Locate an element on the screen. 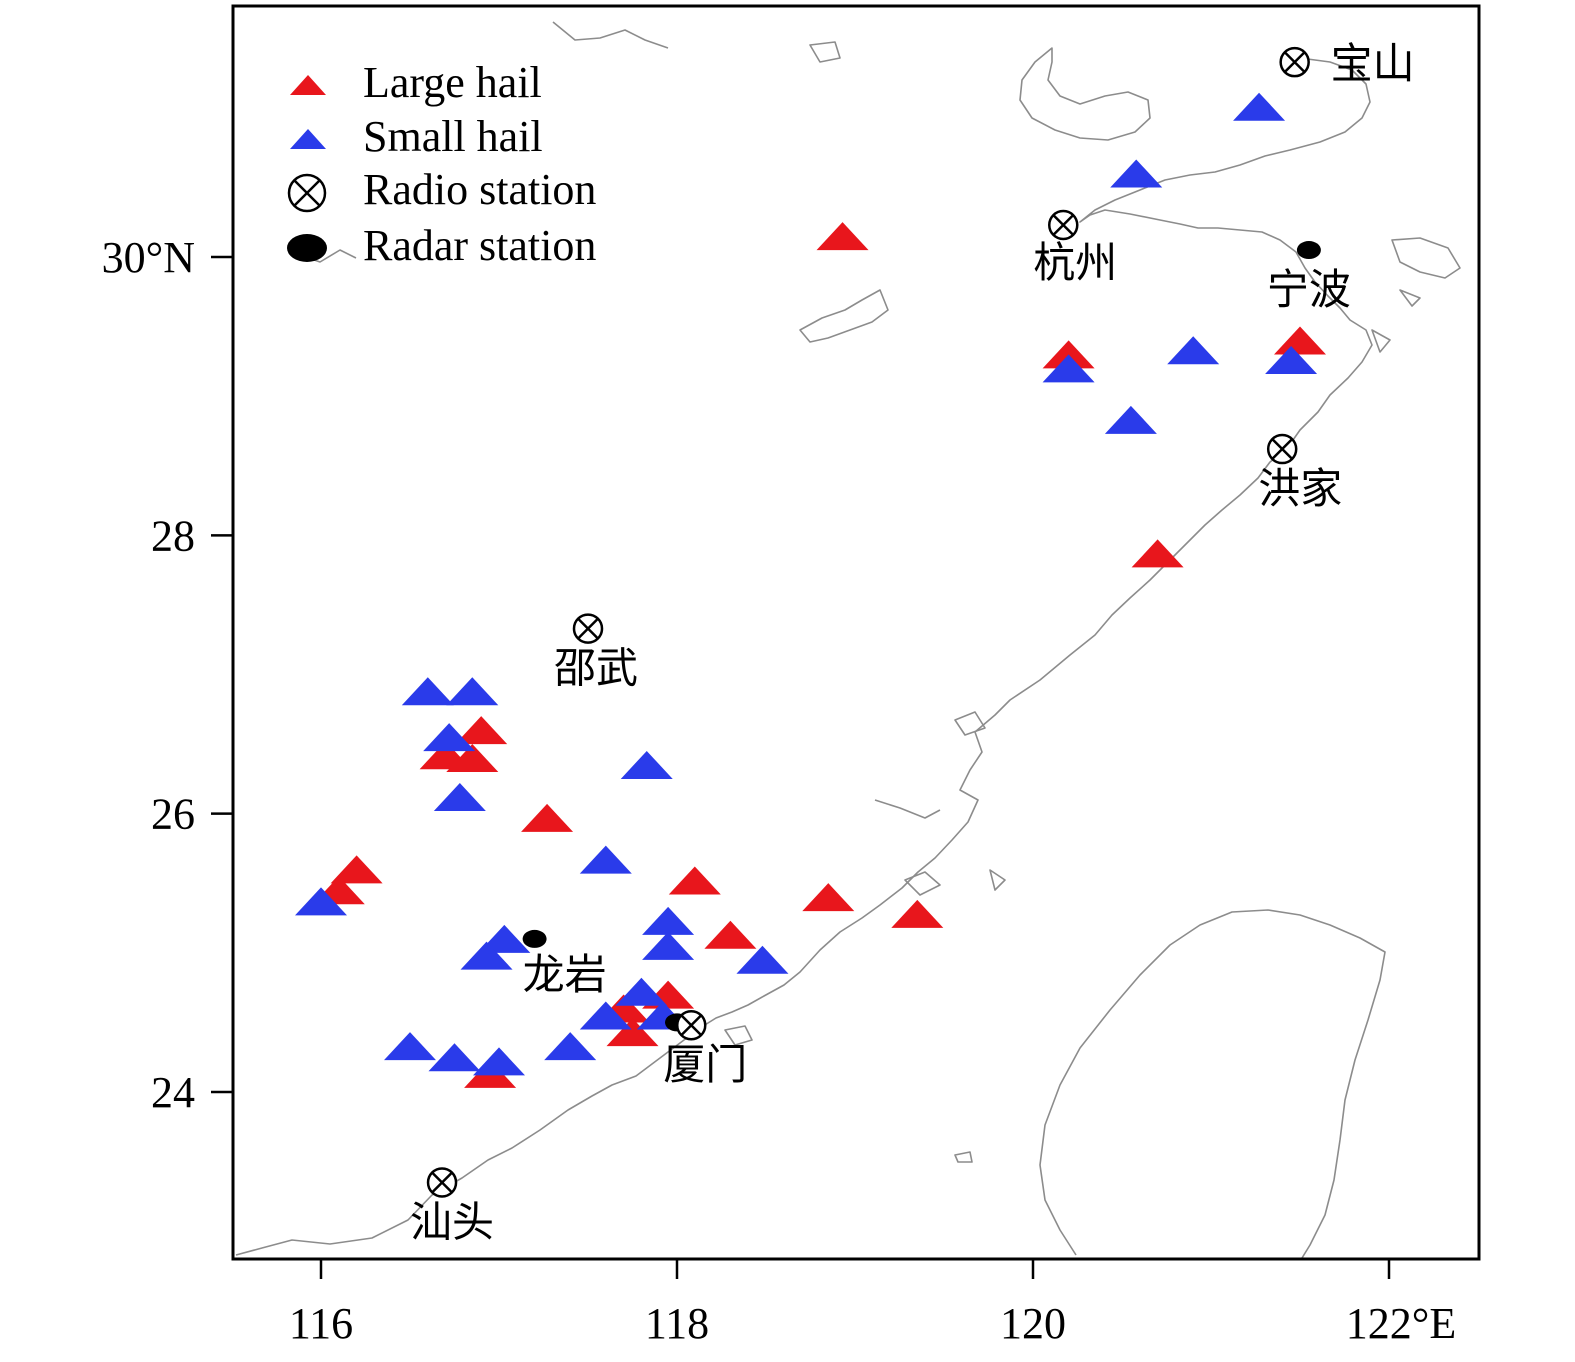 This screenshot has height=1362, width=1575. x-tick-label: 122°E is located at coordinates (1401, 1323).